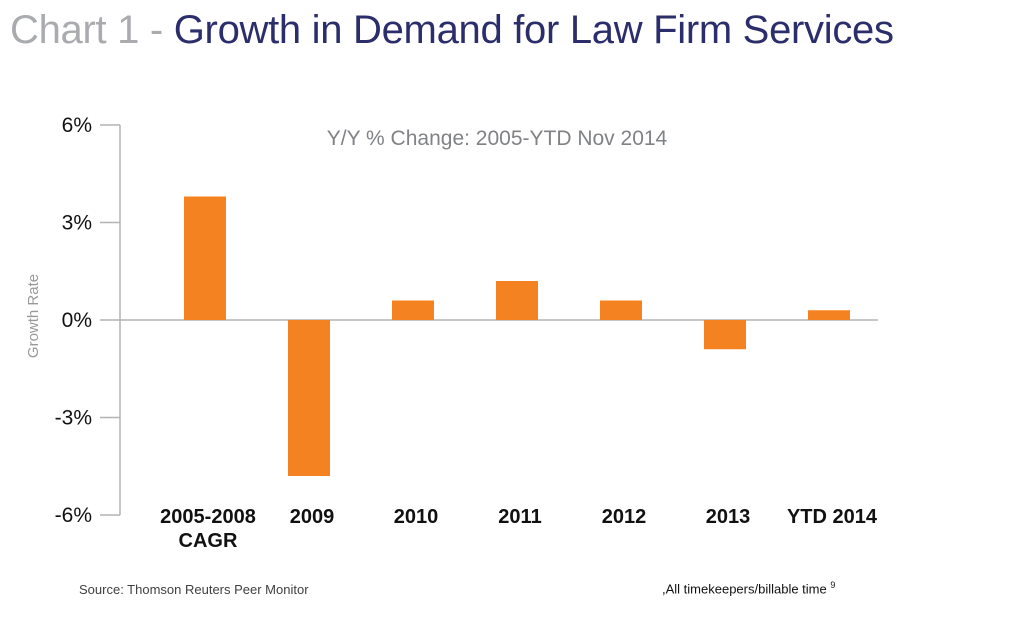 The width and height of the screenshot is (1024, 640). I want to click on y-tick-label: -6%, so click(73, 515).